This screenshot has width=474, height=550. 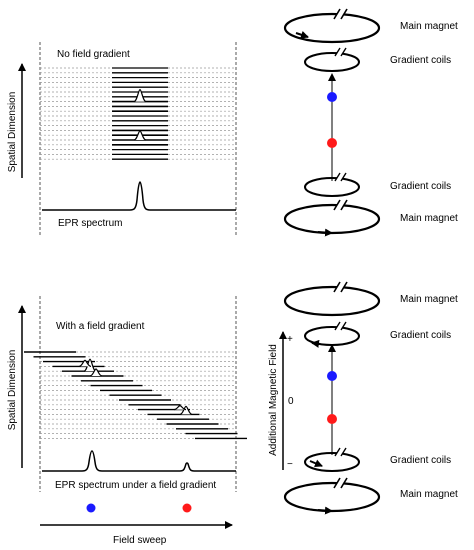 I want to click on top-blue-sample, so click(x=332, y=97).